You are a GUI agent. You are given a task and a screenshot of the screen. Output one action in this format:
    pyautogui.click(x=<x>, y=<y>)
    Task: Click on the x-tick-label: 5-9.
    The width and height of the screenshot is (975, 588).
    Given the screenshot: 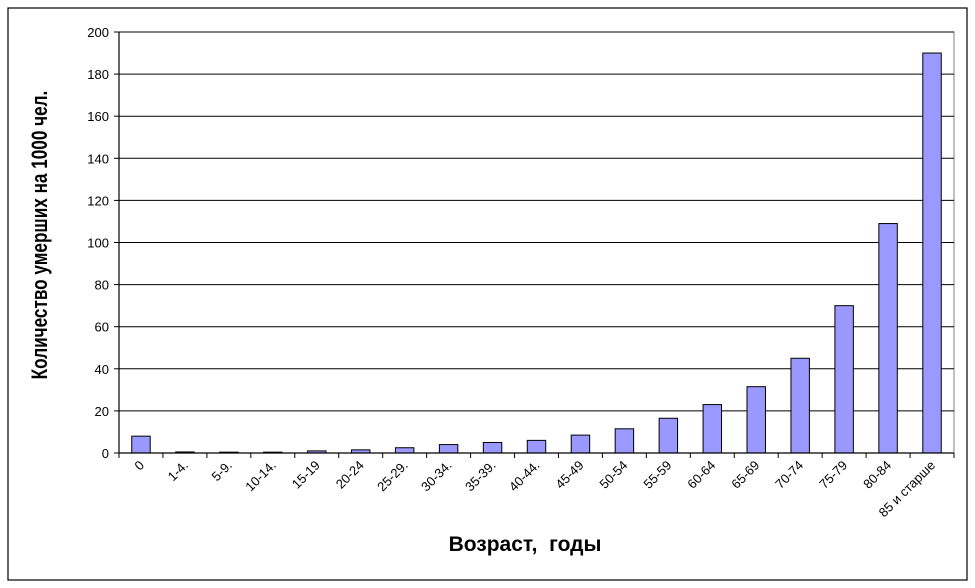 What is the action you would take?
    pyautogui.click(x=222, y=471)
    